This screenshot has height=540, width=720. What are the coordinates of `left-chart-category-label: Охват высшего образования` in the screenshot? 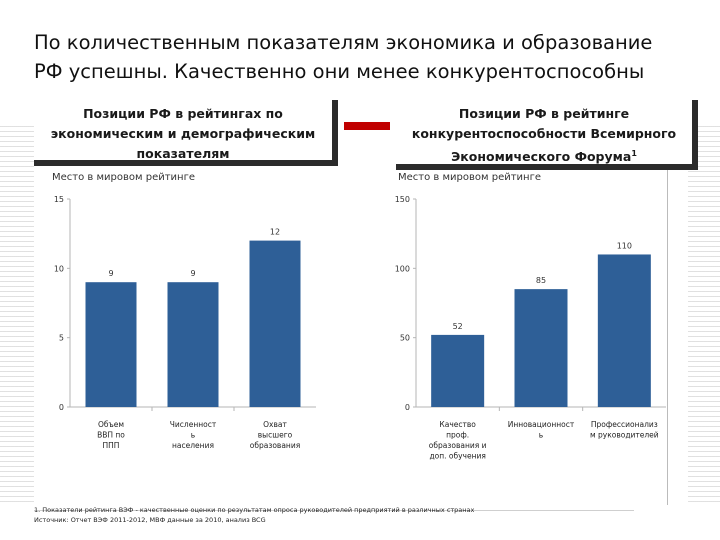 It's located at (275, 435).